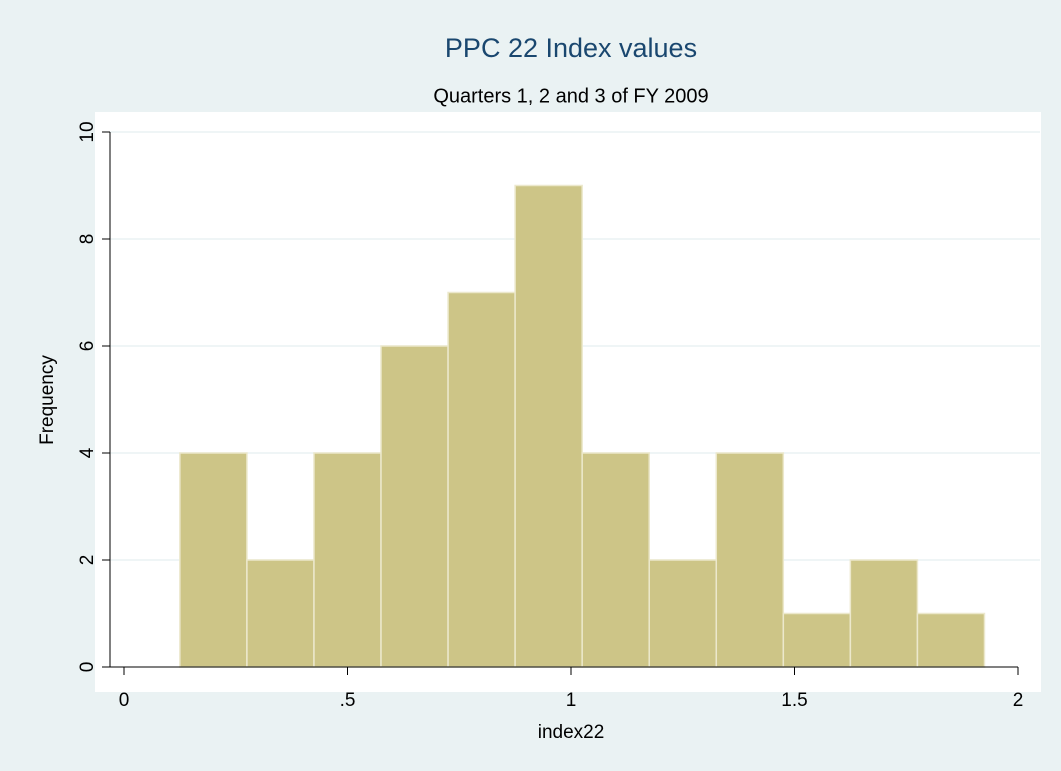  I want to click on x-tick-label: .5, so click(348, 700).